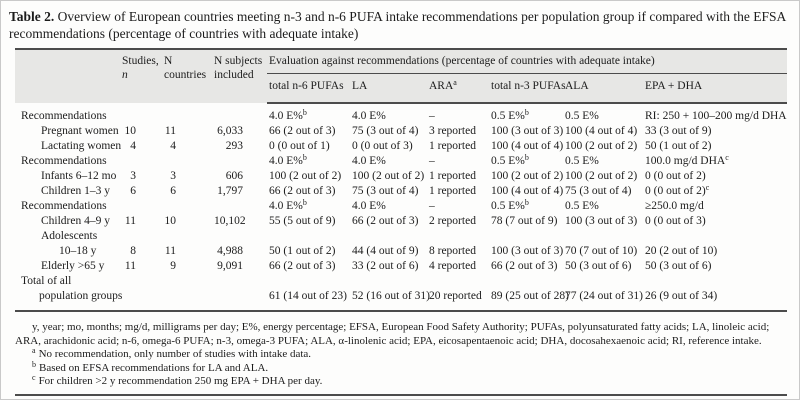  I want to click on table-cell: 70 (7 out of 10), so click(601, 251).